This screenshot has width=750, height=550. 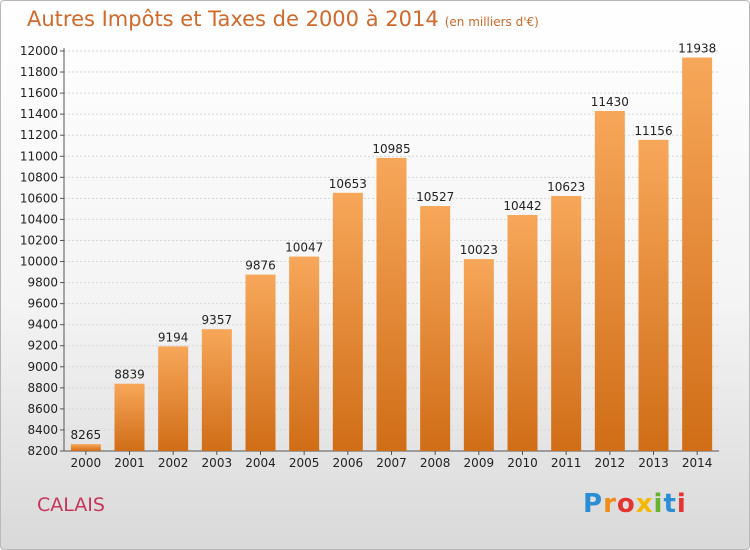 What do you see at coordinates (566, 463) in the screenshot?
I see `x-tick-label-2011: 2011` at bounding box center [566, 463].